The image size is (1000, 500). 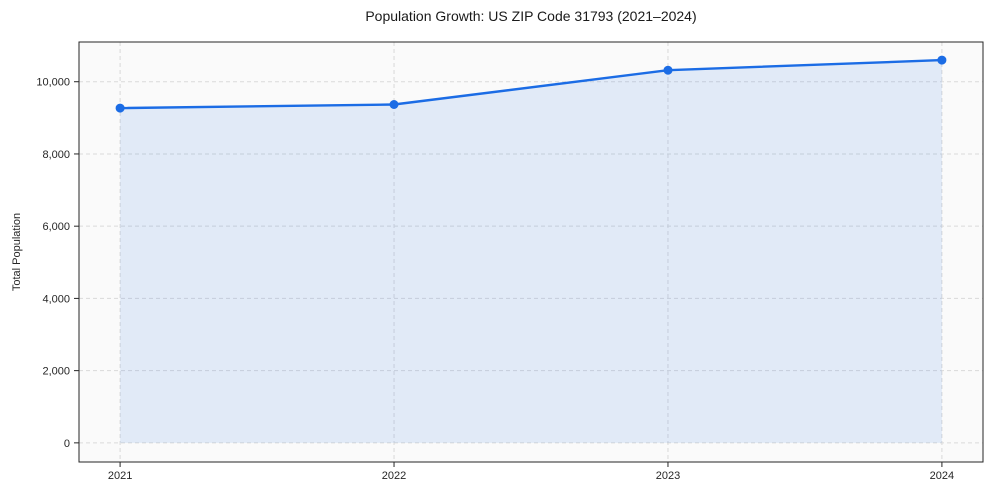 What do you see at coordinates (56, 155) in the screenshot?
I see `y-tick-label: 8,000` at bounding box center [56, 155].